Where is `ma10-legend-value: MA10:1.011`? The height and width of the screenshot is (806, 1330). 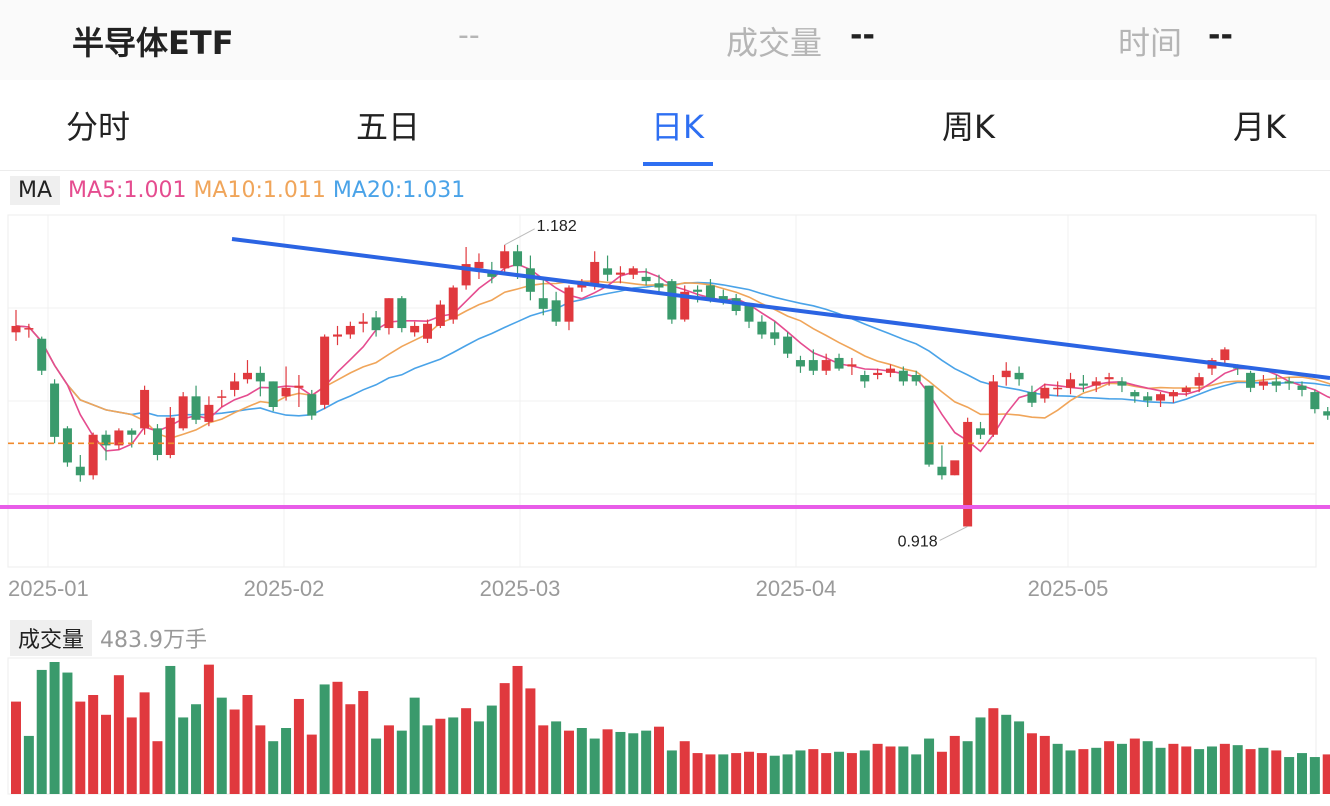 ma10-legend-value: MA10:1.011 is located at coordinates (259, 190).